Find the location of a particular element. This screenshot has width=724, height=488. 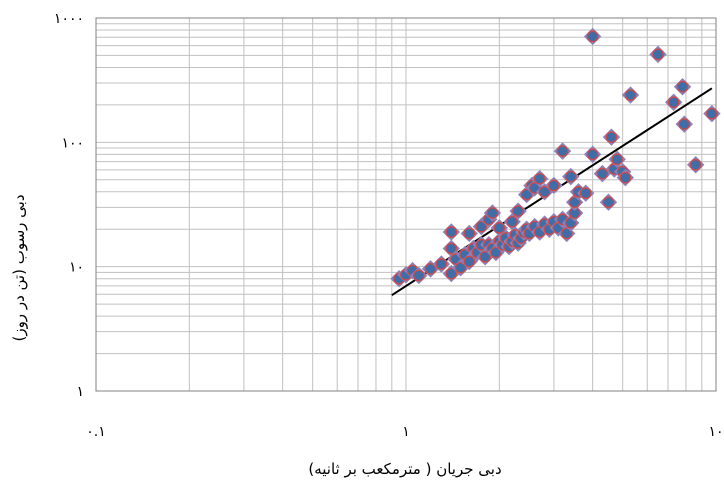

x-tick-label: ۱۰ is located at coordinates (715, 432).